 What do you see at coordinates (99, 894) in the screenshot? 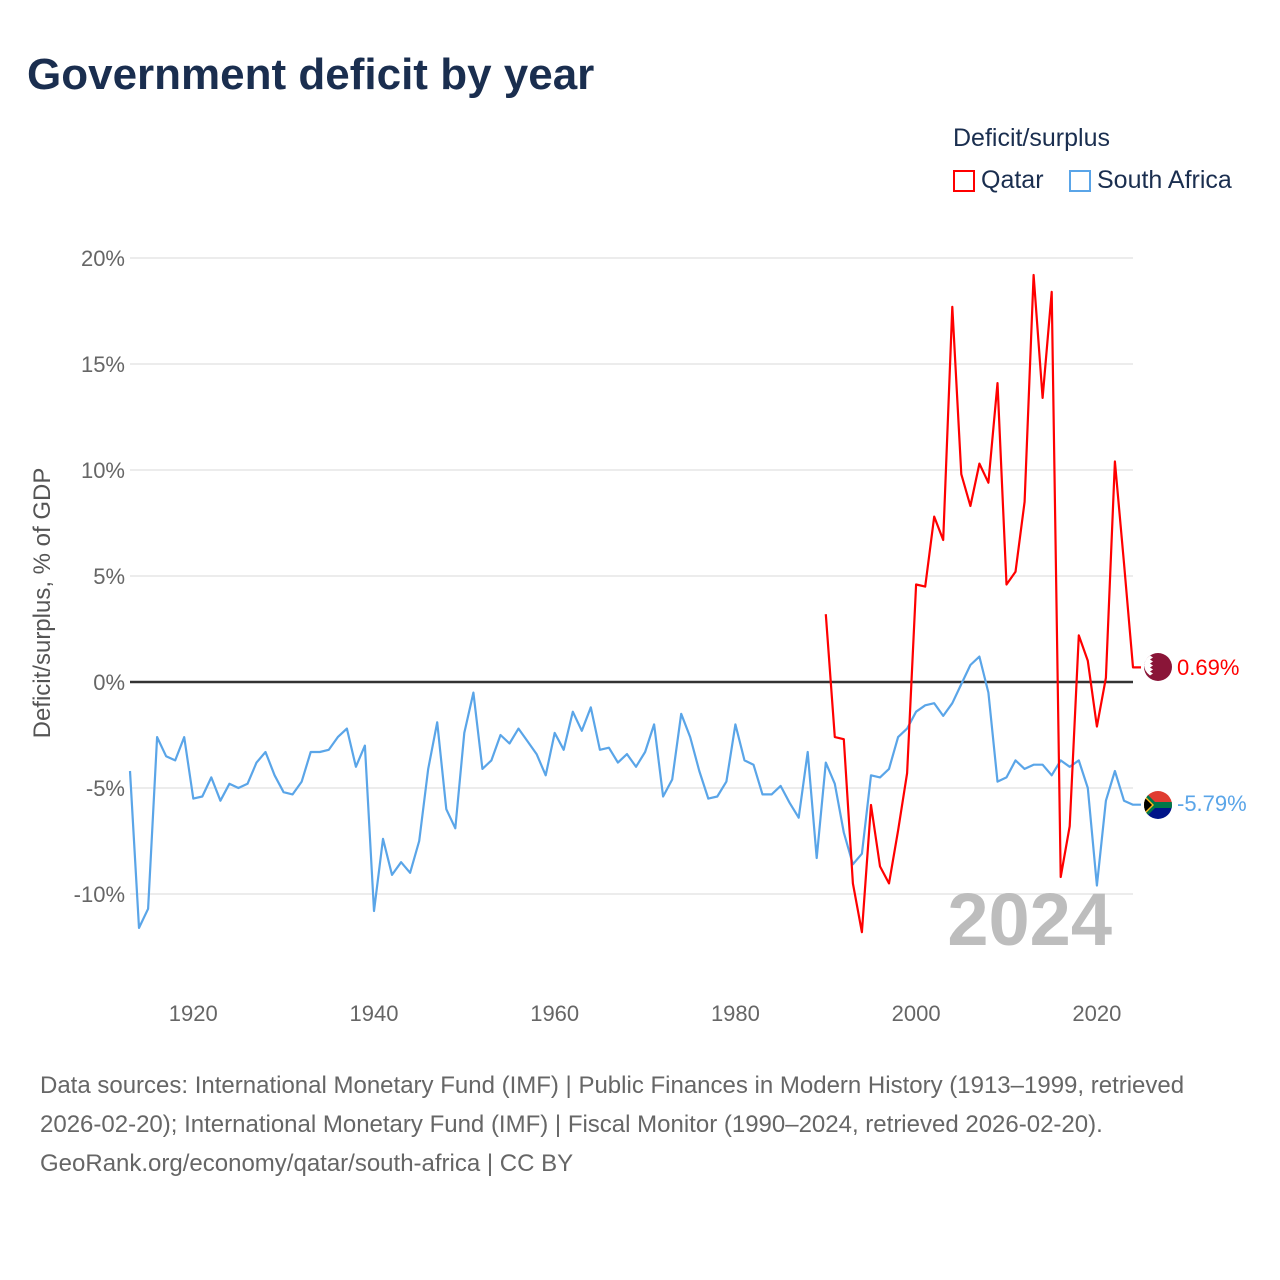
I see `y-tick-label: -10%` at bounding box center [99, 894].